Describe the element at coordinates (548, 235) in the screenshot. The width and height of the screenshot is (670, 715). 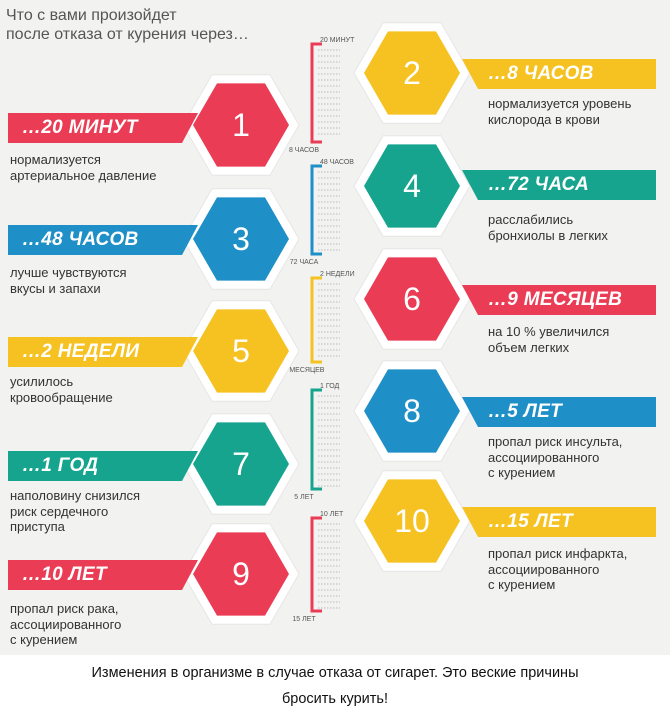
I see `description-line: бронхиолы в легких` at that location.